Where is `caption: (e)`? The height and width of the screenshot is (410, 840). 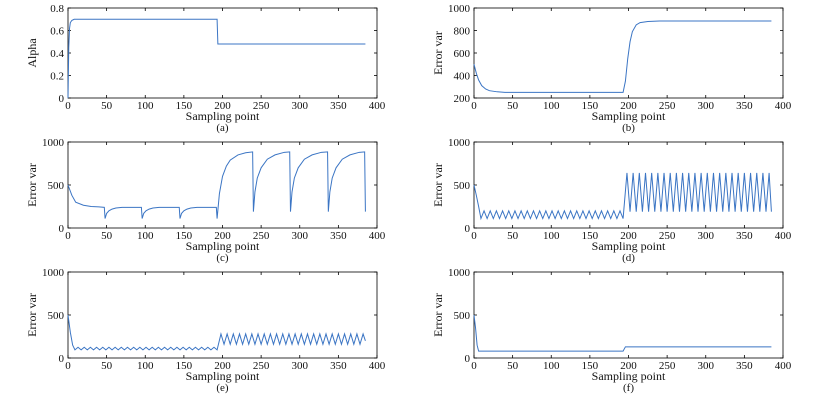
caption: (e) is located at coordinates (222, 388).